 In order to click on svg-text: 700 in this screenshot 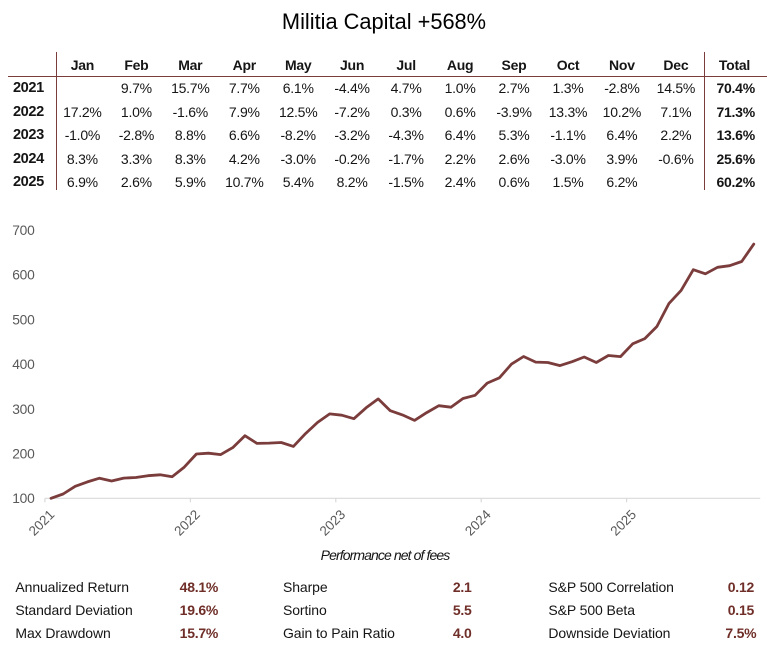, I will do `click(23, 230)`.